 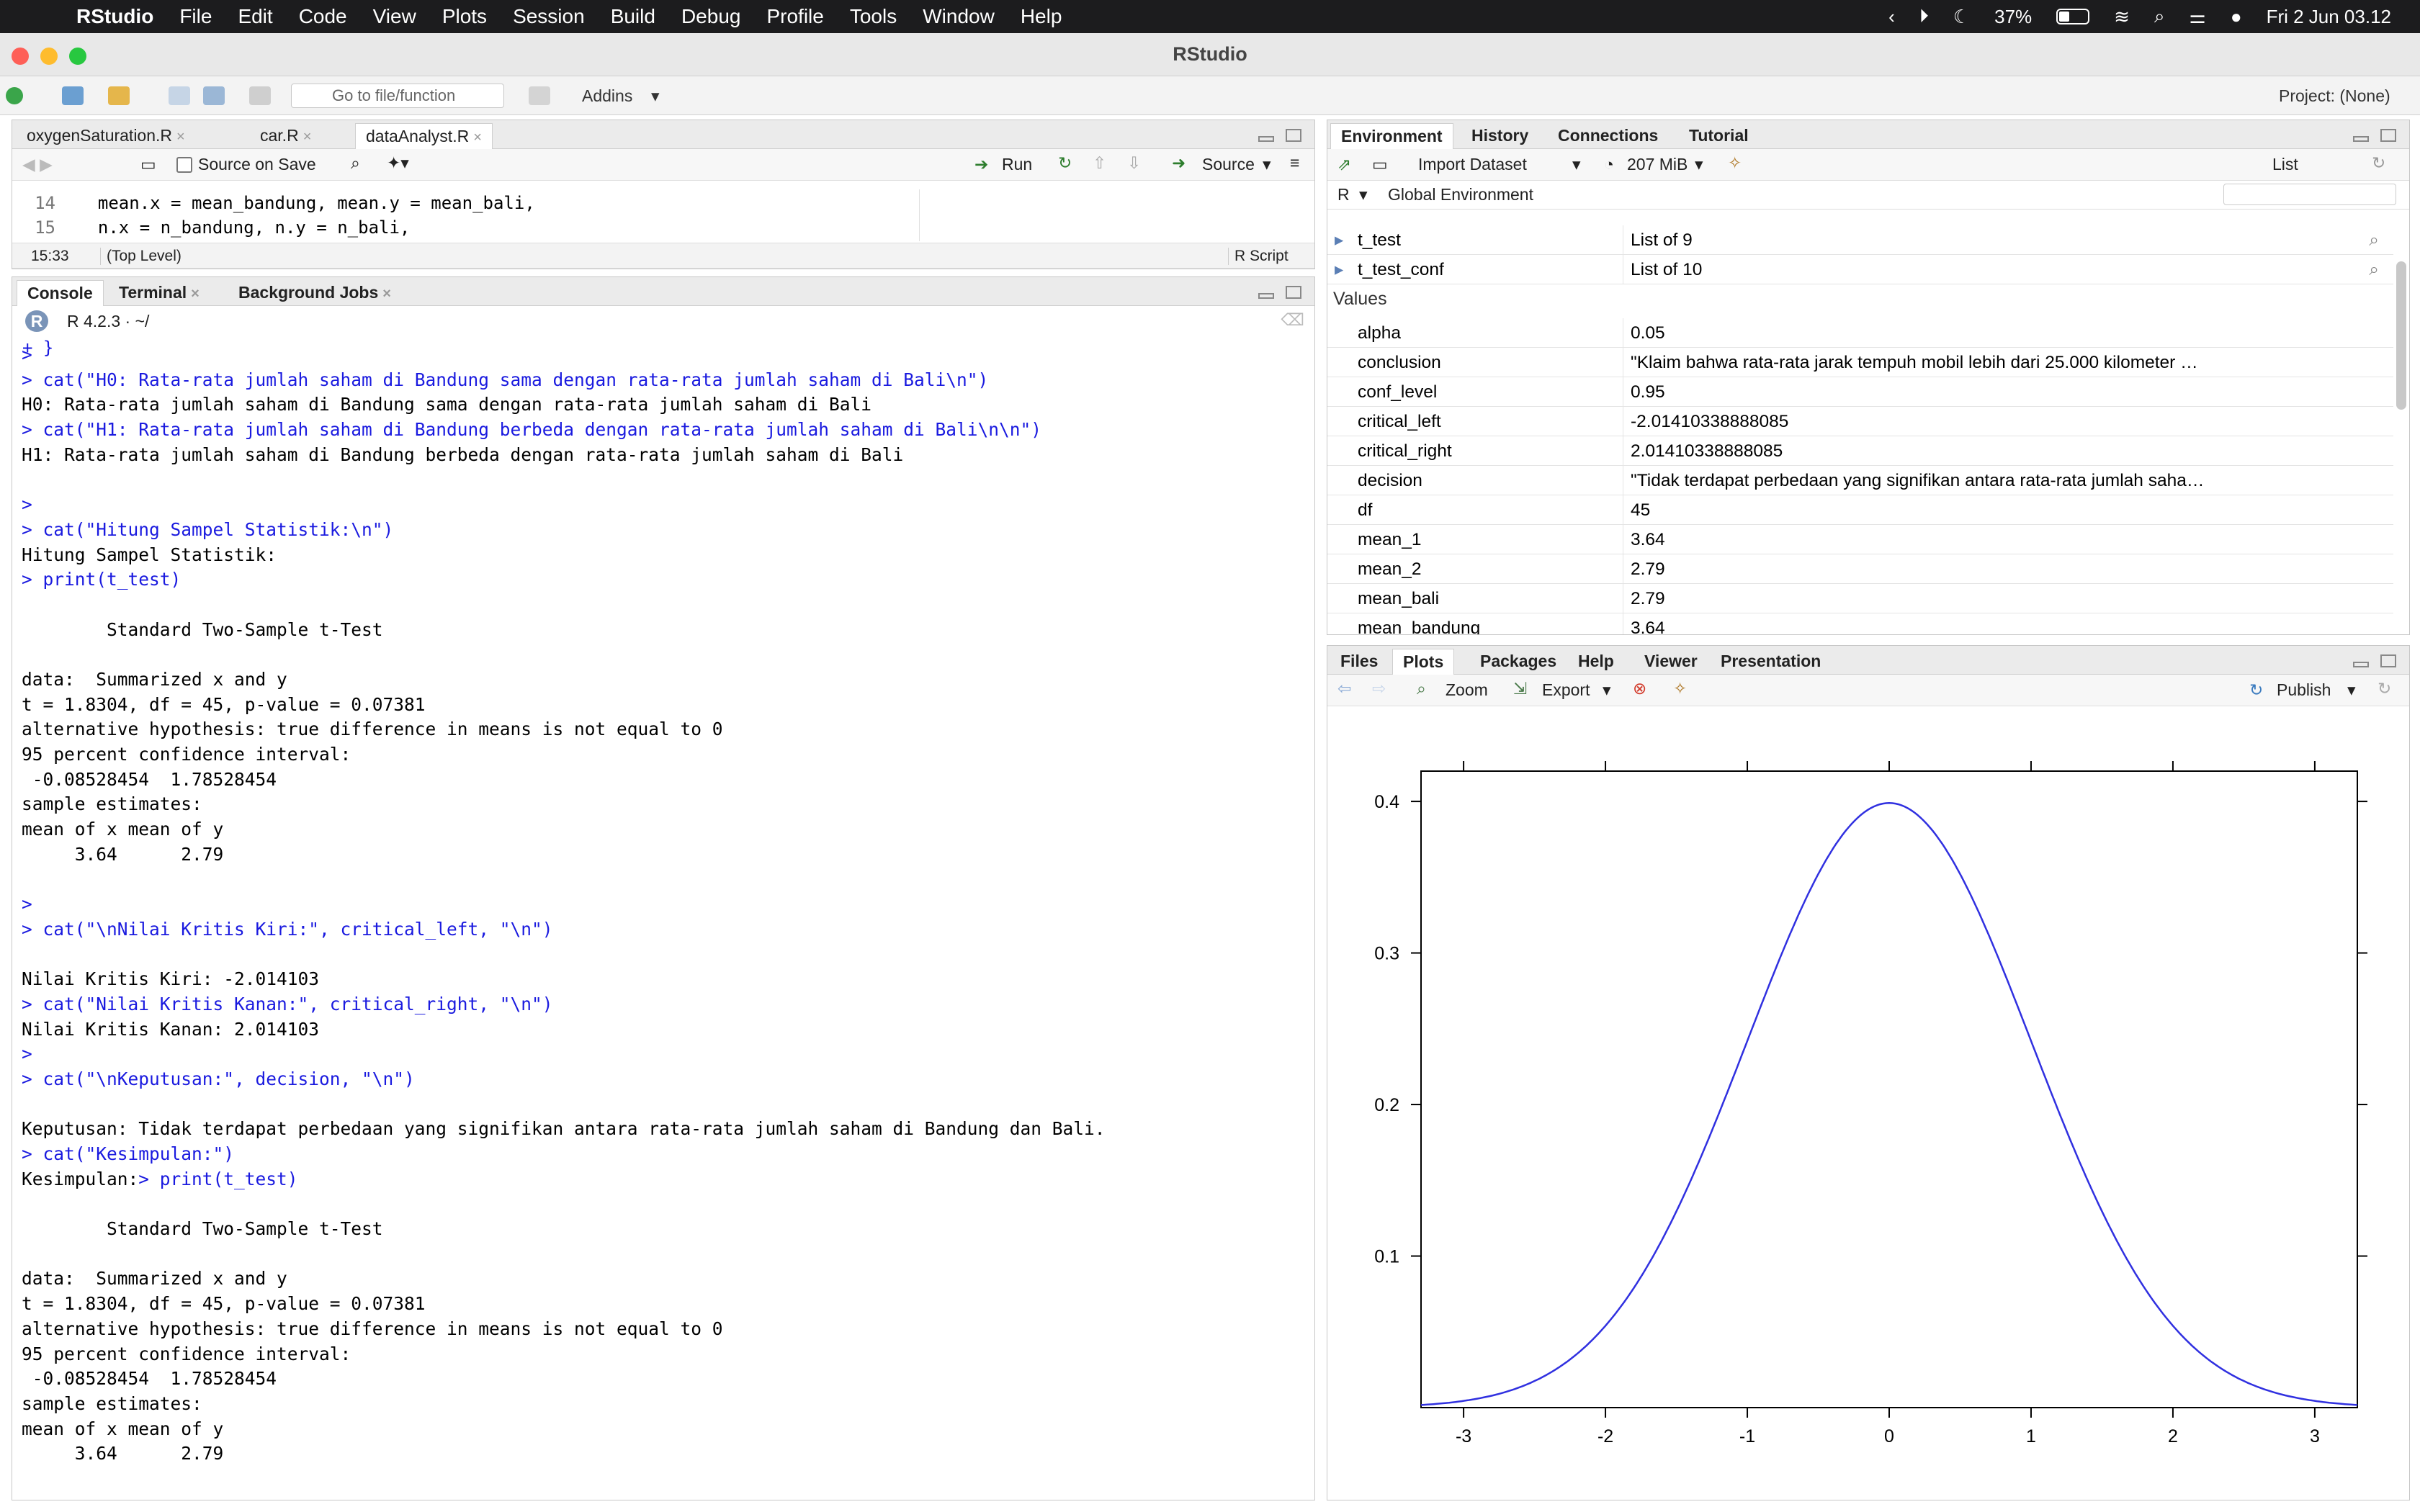 I want to click on run-arrow-icon: ➔, so click(x=982, y=164).